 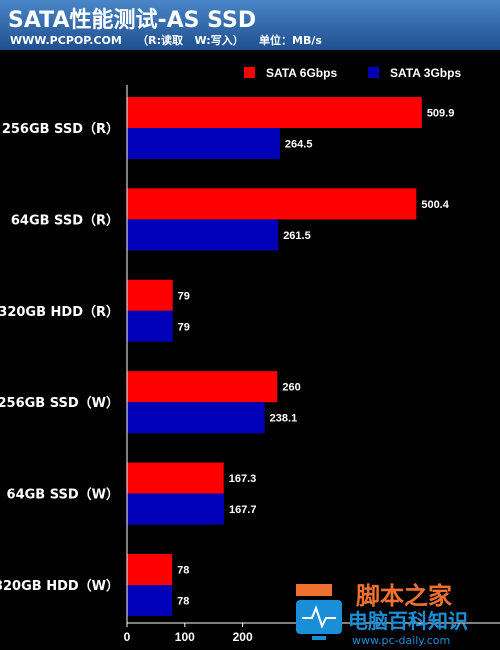 I want to click on pulse-icon, so click(x=319, y=617).